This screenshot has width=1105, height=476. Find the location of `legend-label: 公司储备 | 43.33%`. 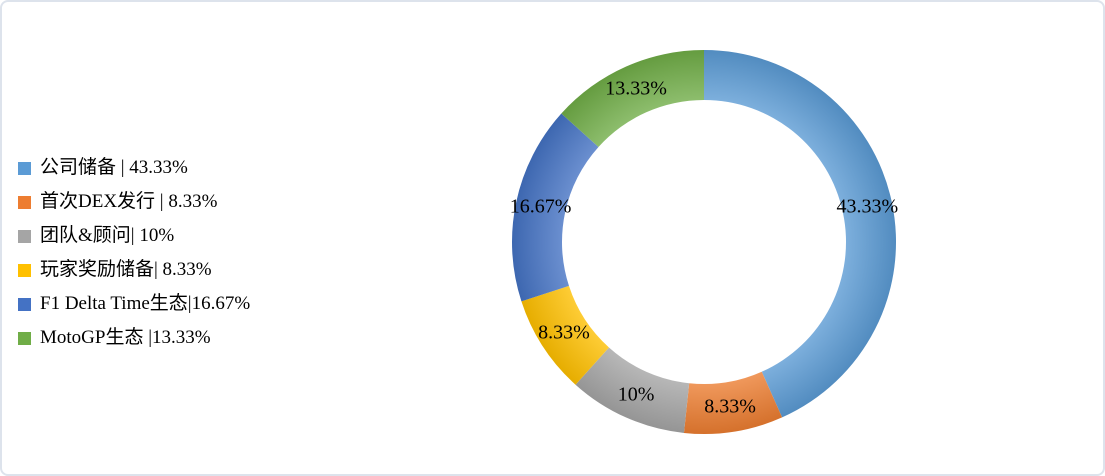

legend-label: 公司储备 | 43.33% is located at coordinates (114, 167).